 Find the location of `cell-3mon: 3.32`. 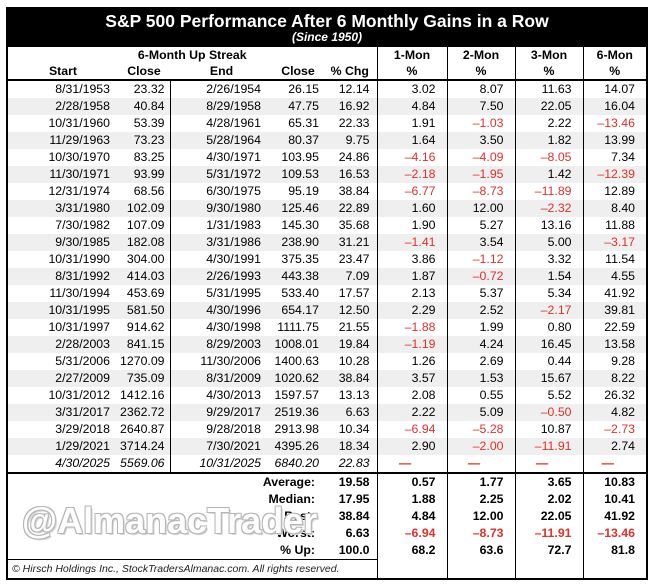

cell-3mon: 3.32 is located at coordinates (548, 259).